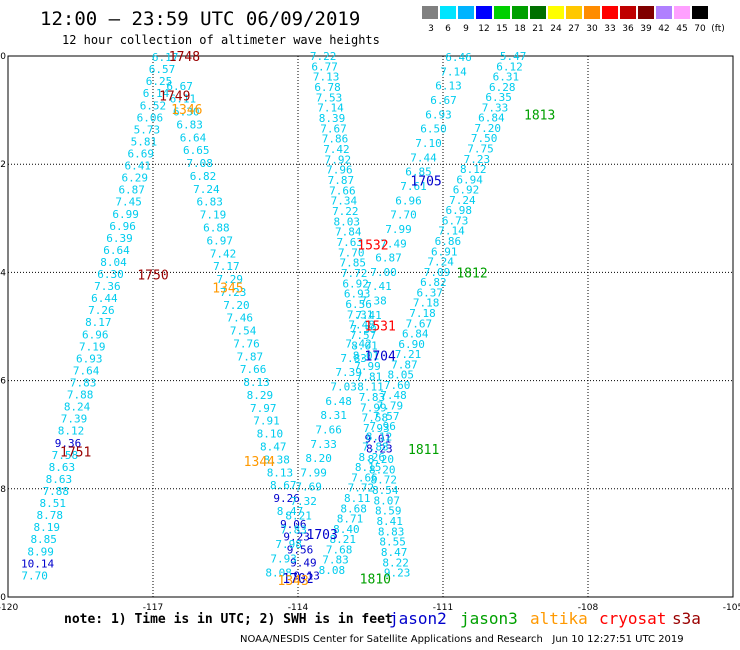 The width and height of the screenshot is (740, 650). Describe the element at coordinates (189, 124) in the screenshot. I see `wave-height-value: 6.83` at that location.